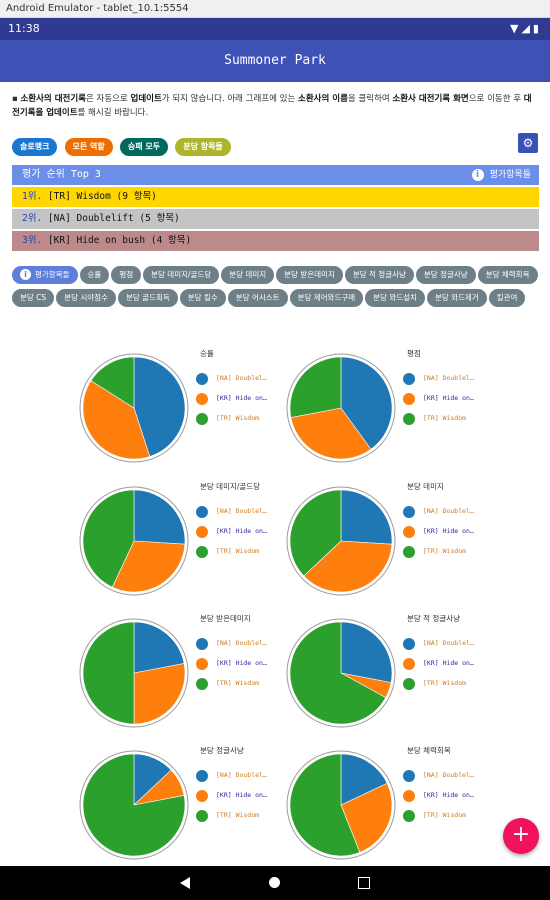  What do you see at coordinates (181, 274) in the screenshot?
I see `stat-tag: 분당 데미지/골드당` at bounding box center [181, 274].